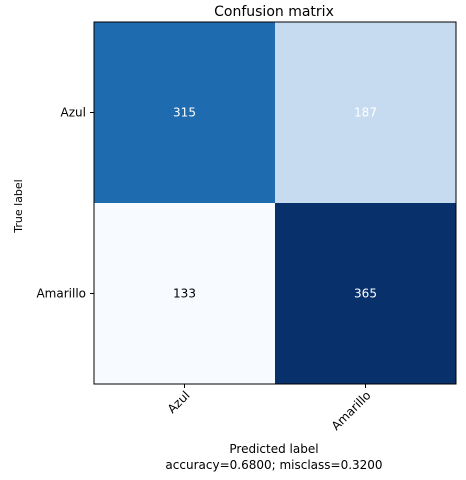 Image resolution: width=466 pixels, height=480 pixels. Describe the element at coordinates (18, 206) in the screenshot. I see `y-axis-label: True label` at that location.